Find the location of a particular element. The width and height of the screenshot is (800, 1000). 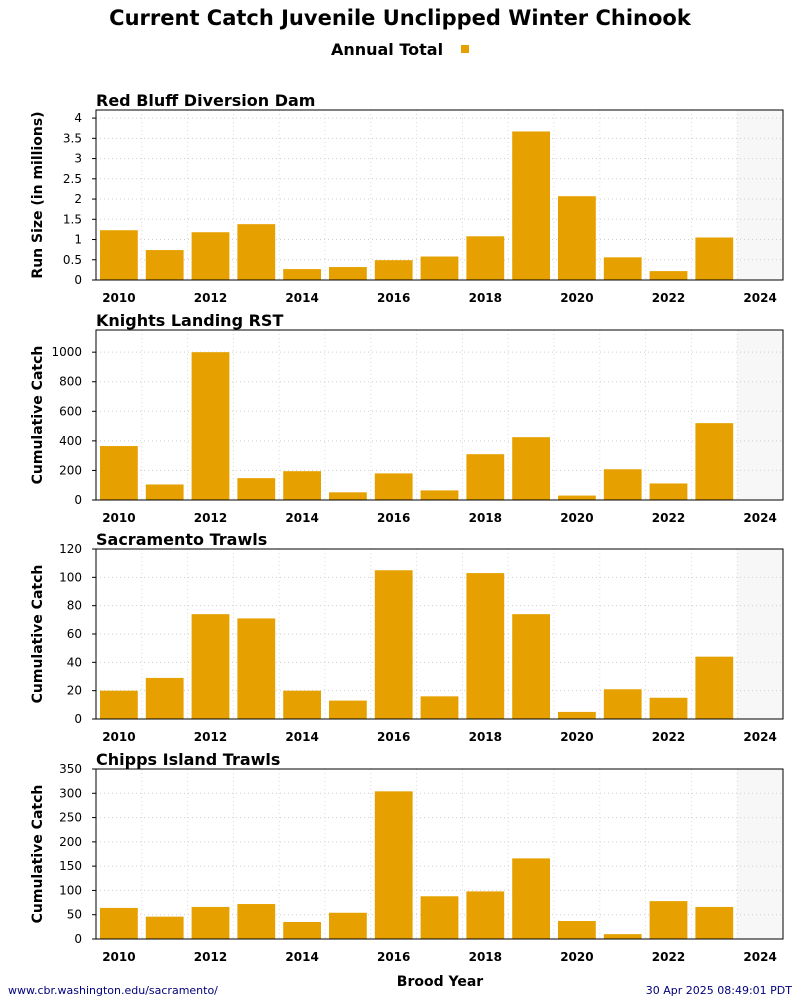

y-axis-label: Cumulative Catch is located at coordinates (38, 415).